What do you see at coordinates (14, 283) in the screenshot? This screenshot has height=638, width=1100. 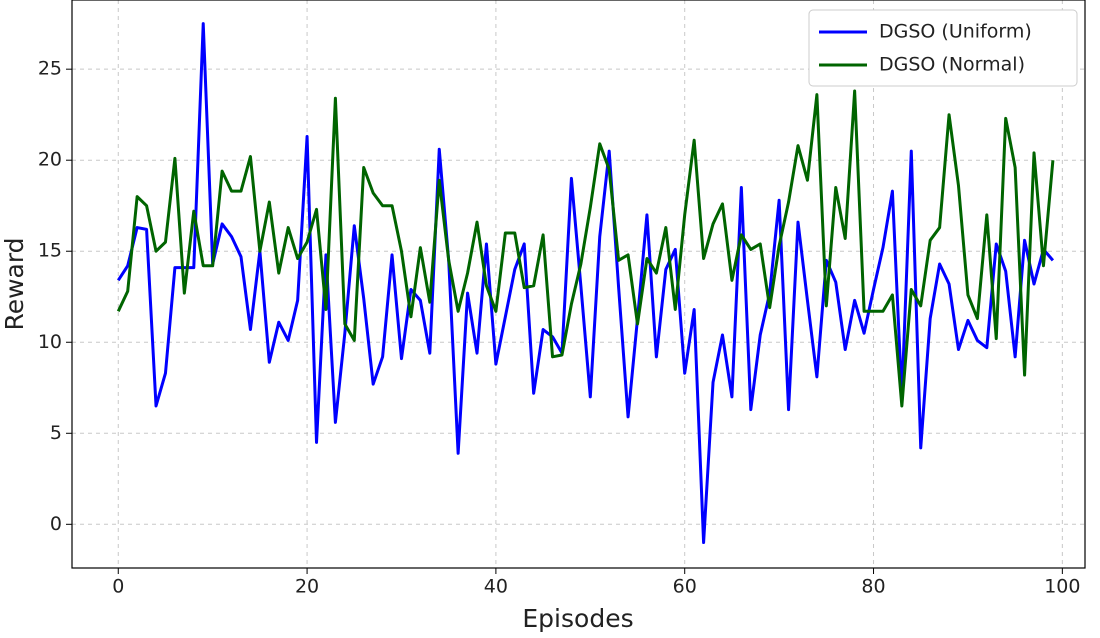 I see `y-axis-label: Reward` at bounding box center [14, 283].